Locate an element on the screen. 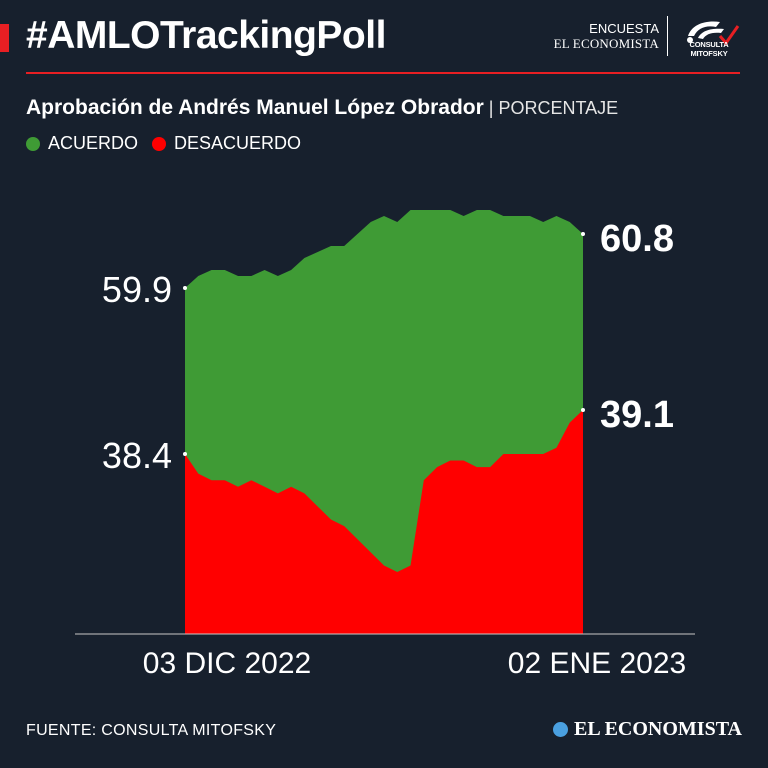 The image size is (768, 768). end-marker-desacuerdo is located at coordinates (583, 410).